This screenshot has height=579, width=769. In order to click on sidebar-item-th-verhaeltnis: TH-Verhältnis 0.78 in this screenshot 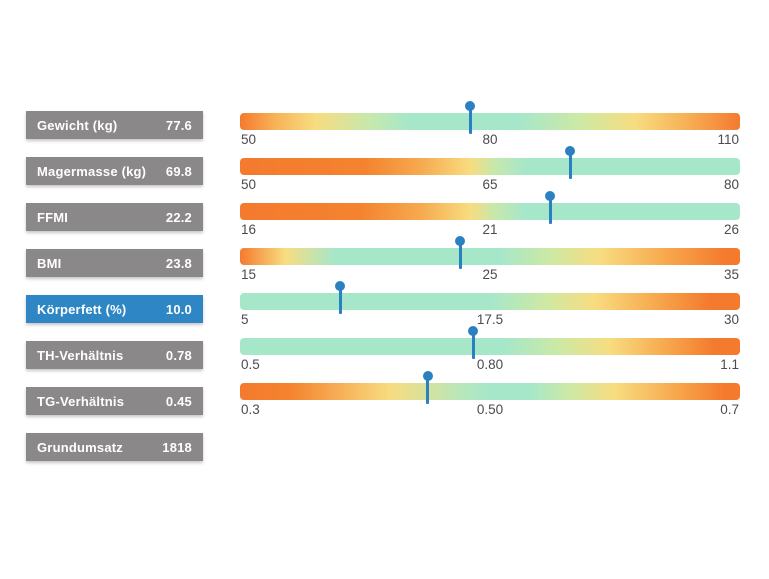, I will do `click(114, 355)`.